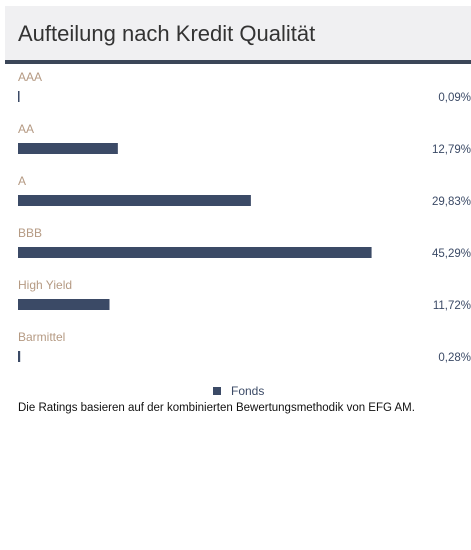 This screenshot has height=550, width=471. Describe the element at coordinates (451, 254) in the screenshot. I see `value-label: 45,29%` at that location.